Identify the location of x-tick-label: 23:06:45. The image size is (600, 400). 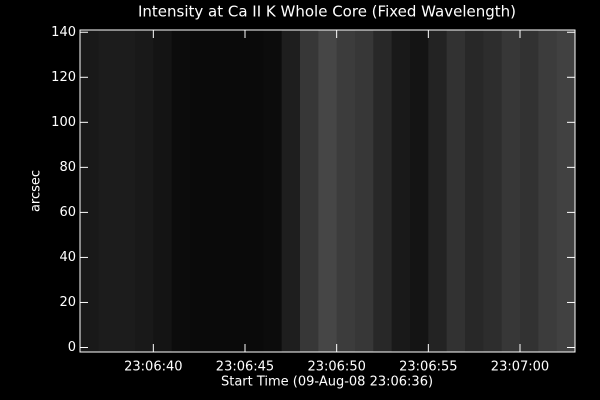
(245, 367).